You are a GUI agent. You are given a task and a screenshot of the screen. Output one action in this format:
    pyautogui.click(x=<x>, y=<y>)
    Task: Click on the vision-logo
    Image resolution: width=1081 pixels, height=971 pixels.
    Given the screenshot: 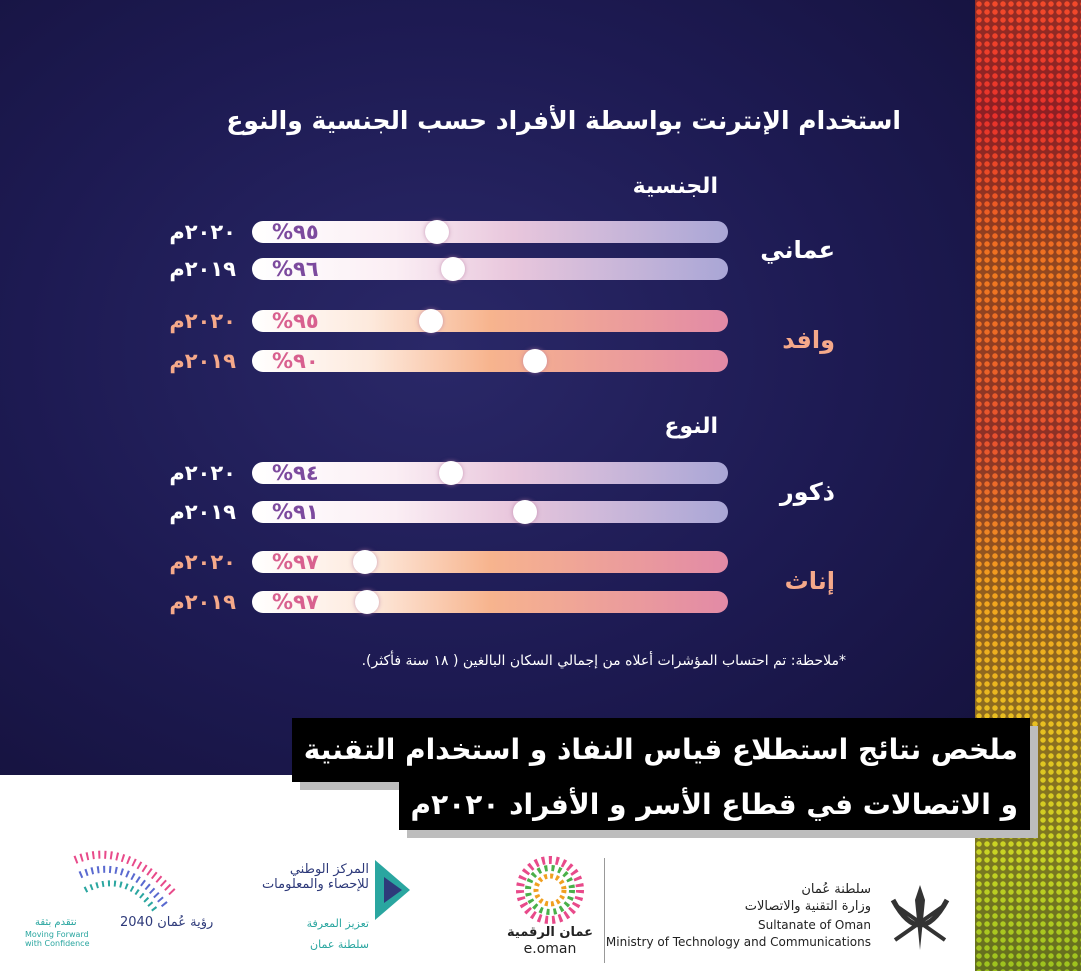 What is the action you would take?
    pyautogui.click(x=125, y=881)
    